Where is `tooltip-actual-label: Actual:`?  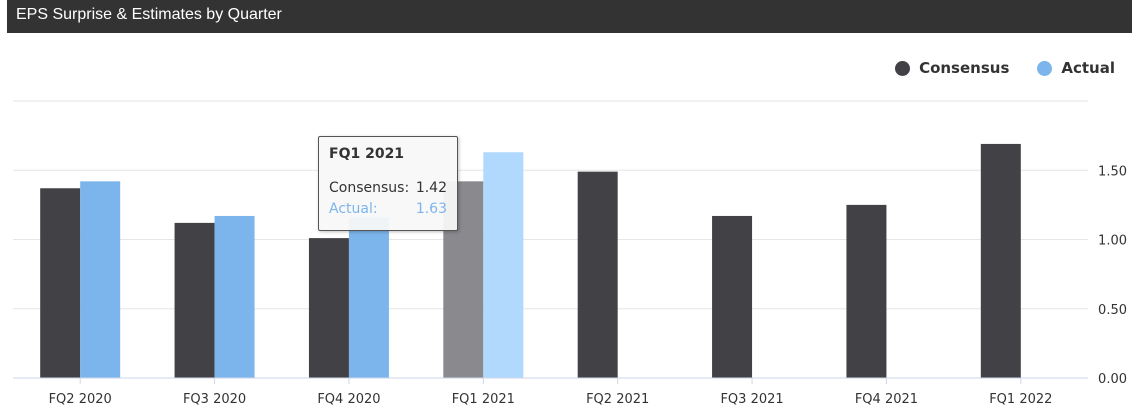
tooltip-actual-label: Actual: is located at coordinates (353, 209).